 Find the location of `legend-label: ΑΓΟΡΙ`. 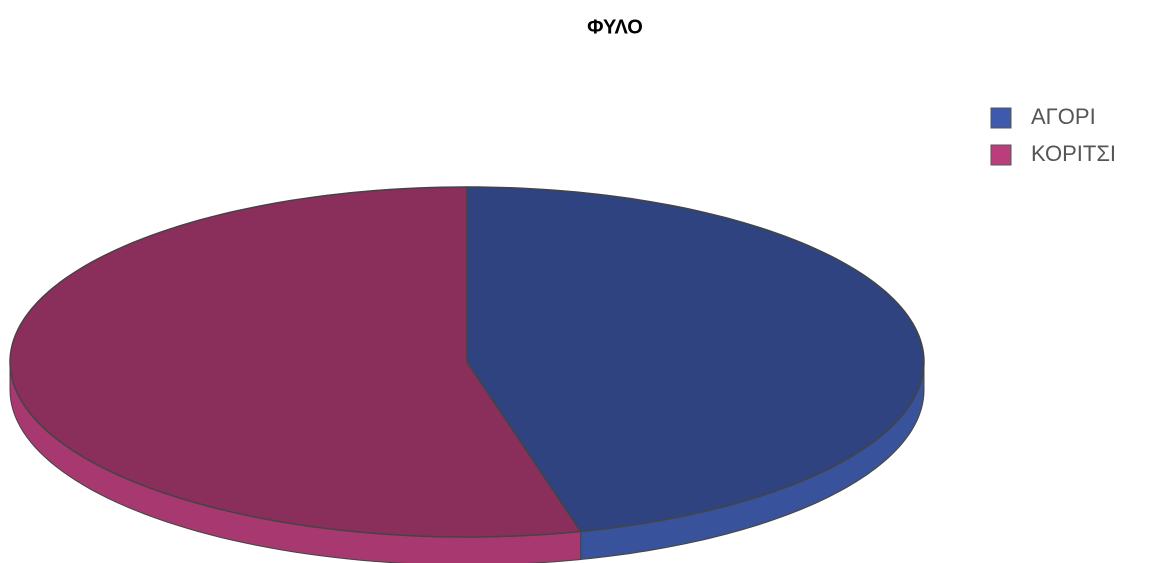

legend-label: ΑΓΟΡΙ is located at coordinates (1063, 116).